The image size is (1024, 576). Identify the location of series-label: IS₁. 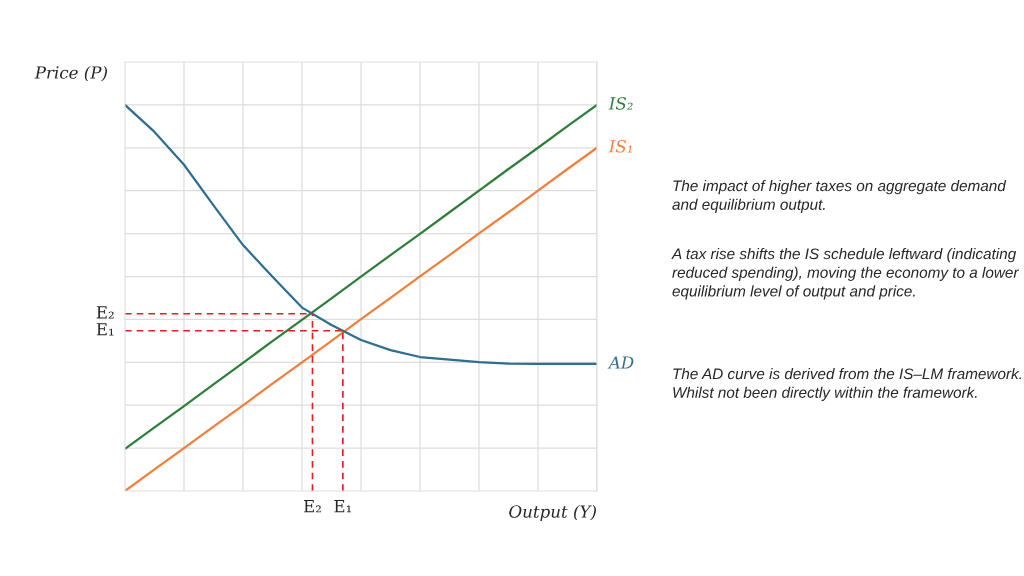
(620, 146).